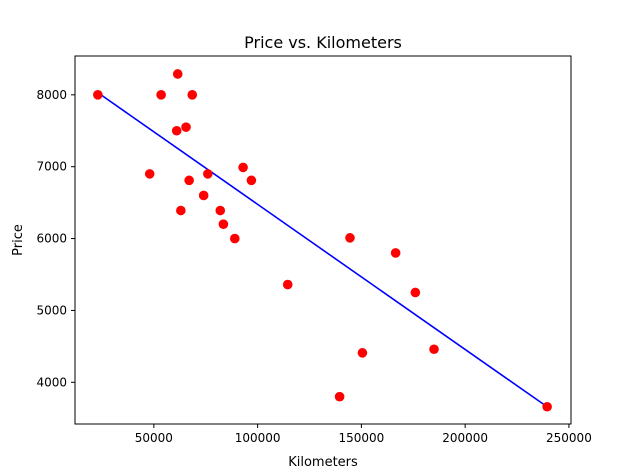 Image resolution: width=632 pixels, height=475 pixels. I want to click on y-axis-label: Price, so click(18, 240).